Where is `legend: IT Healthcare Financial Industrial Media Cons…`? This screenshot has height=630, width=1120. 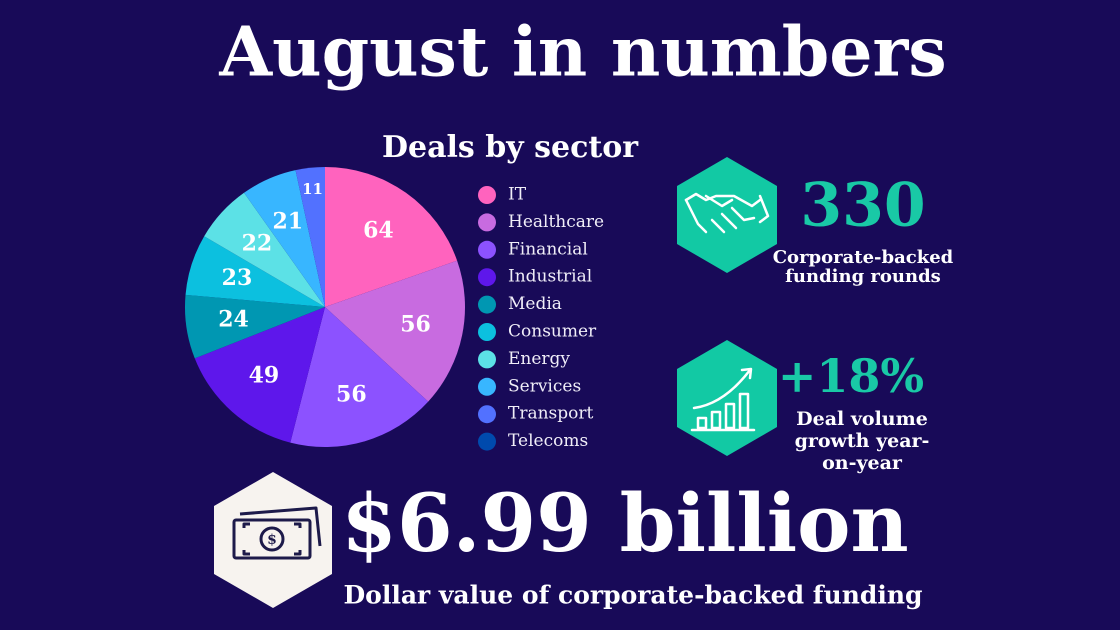 legend: IT Healthcare Financial Industrial Media Cons… is located at coordinates (541, 318).